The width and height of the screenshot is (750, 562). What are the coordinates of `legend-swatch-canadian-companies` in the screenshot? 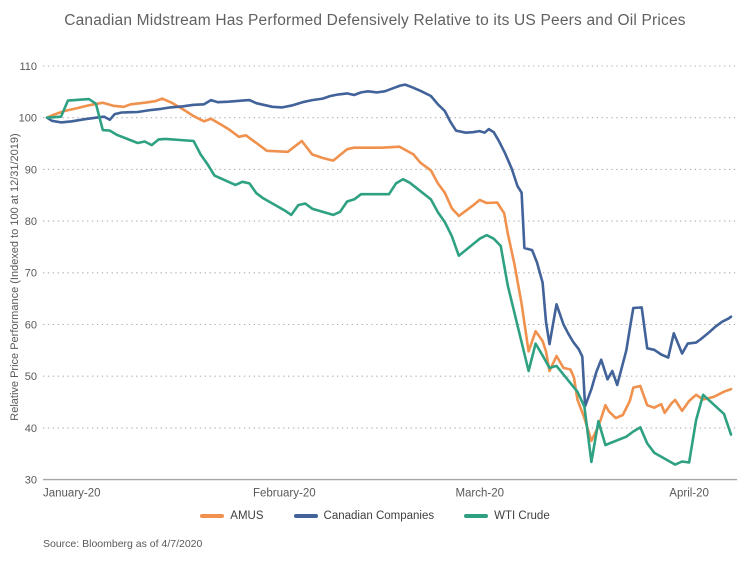 It's located at (305, 516).